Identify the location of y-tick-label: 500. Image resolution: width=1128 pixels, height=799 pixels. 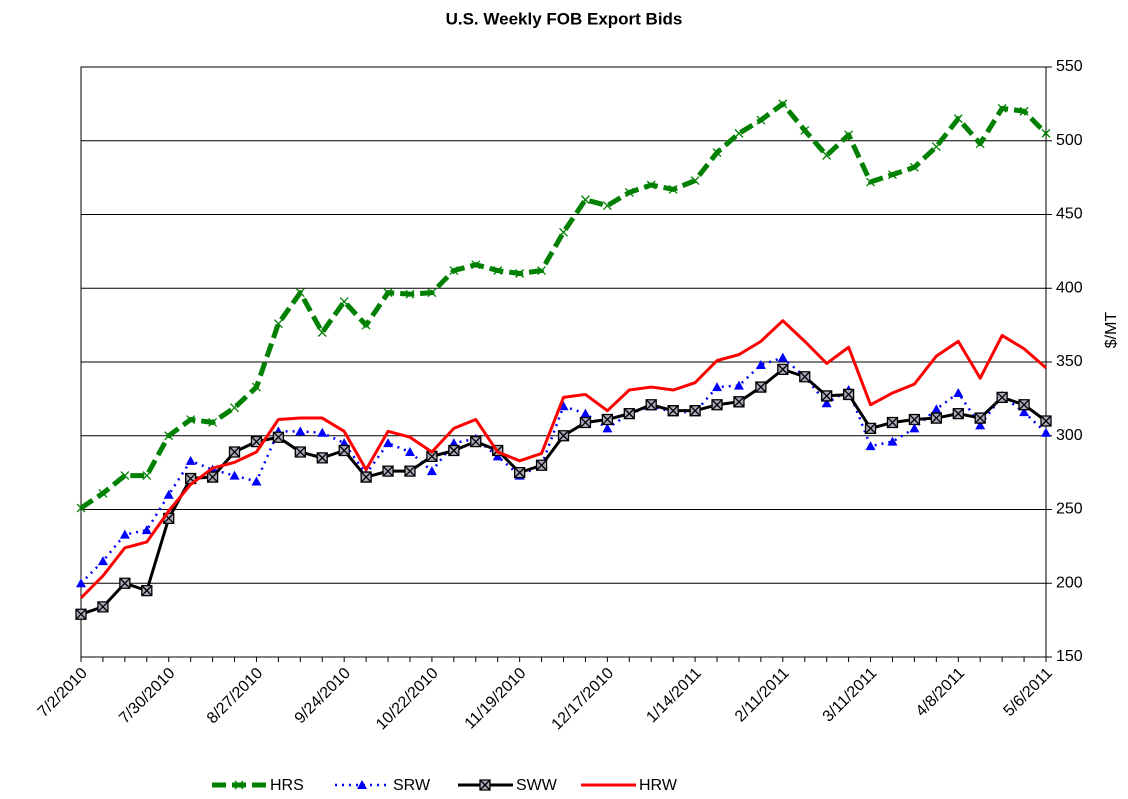
(1069, 140).